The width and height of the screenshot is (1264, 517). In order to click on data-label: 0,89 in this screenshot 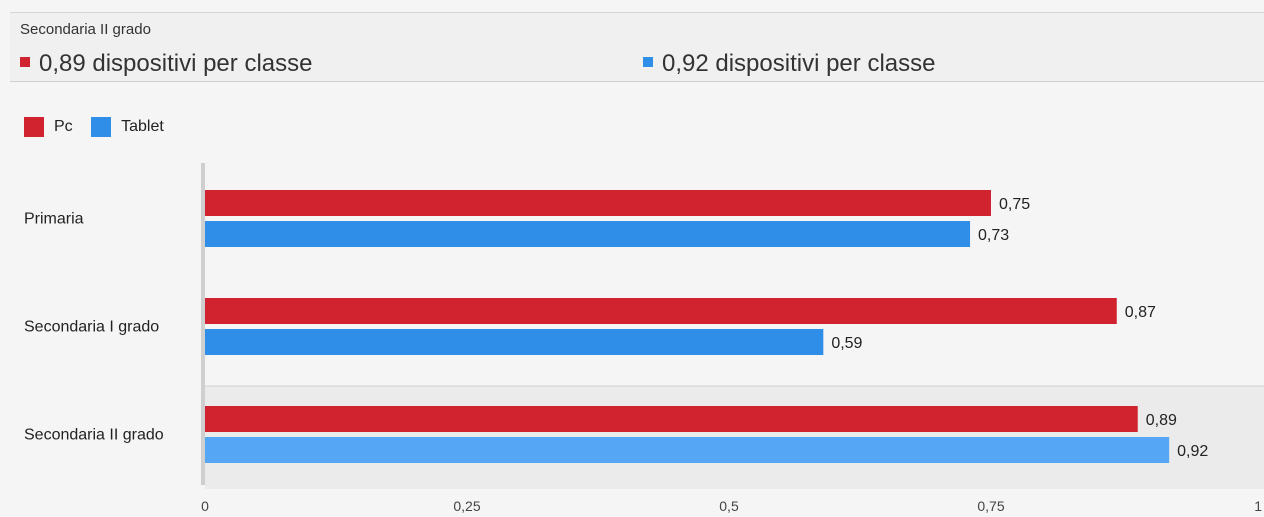, I will do `click(1161, 420)`.